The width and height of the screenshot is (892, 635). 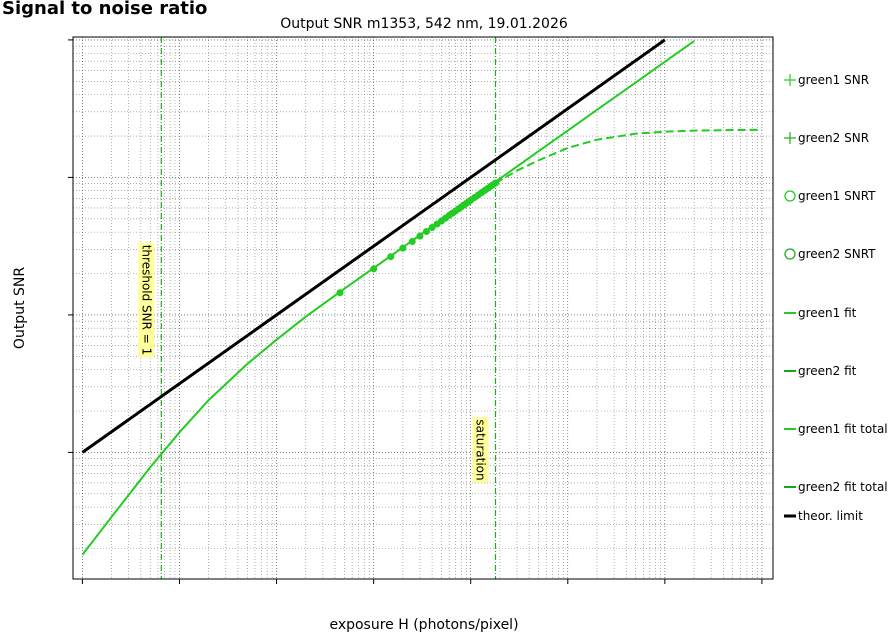 I want to click on banner-fragment: Signal to noise ratio, so click(x=104, y=9).